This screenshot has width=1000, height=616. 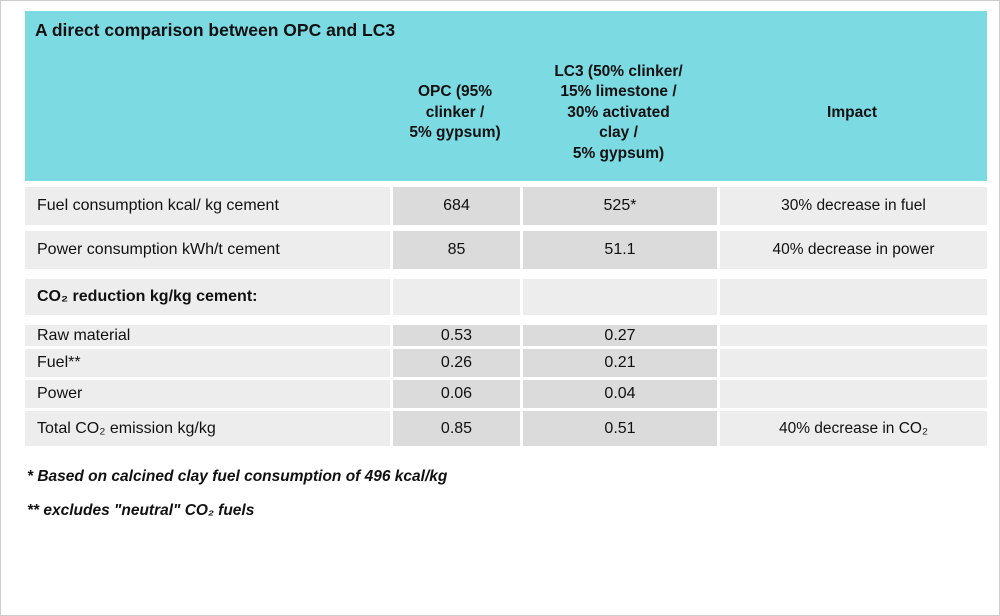 I want to click on title-row: A direct comparison between OPC and LC3, so click(x=506, y=28).